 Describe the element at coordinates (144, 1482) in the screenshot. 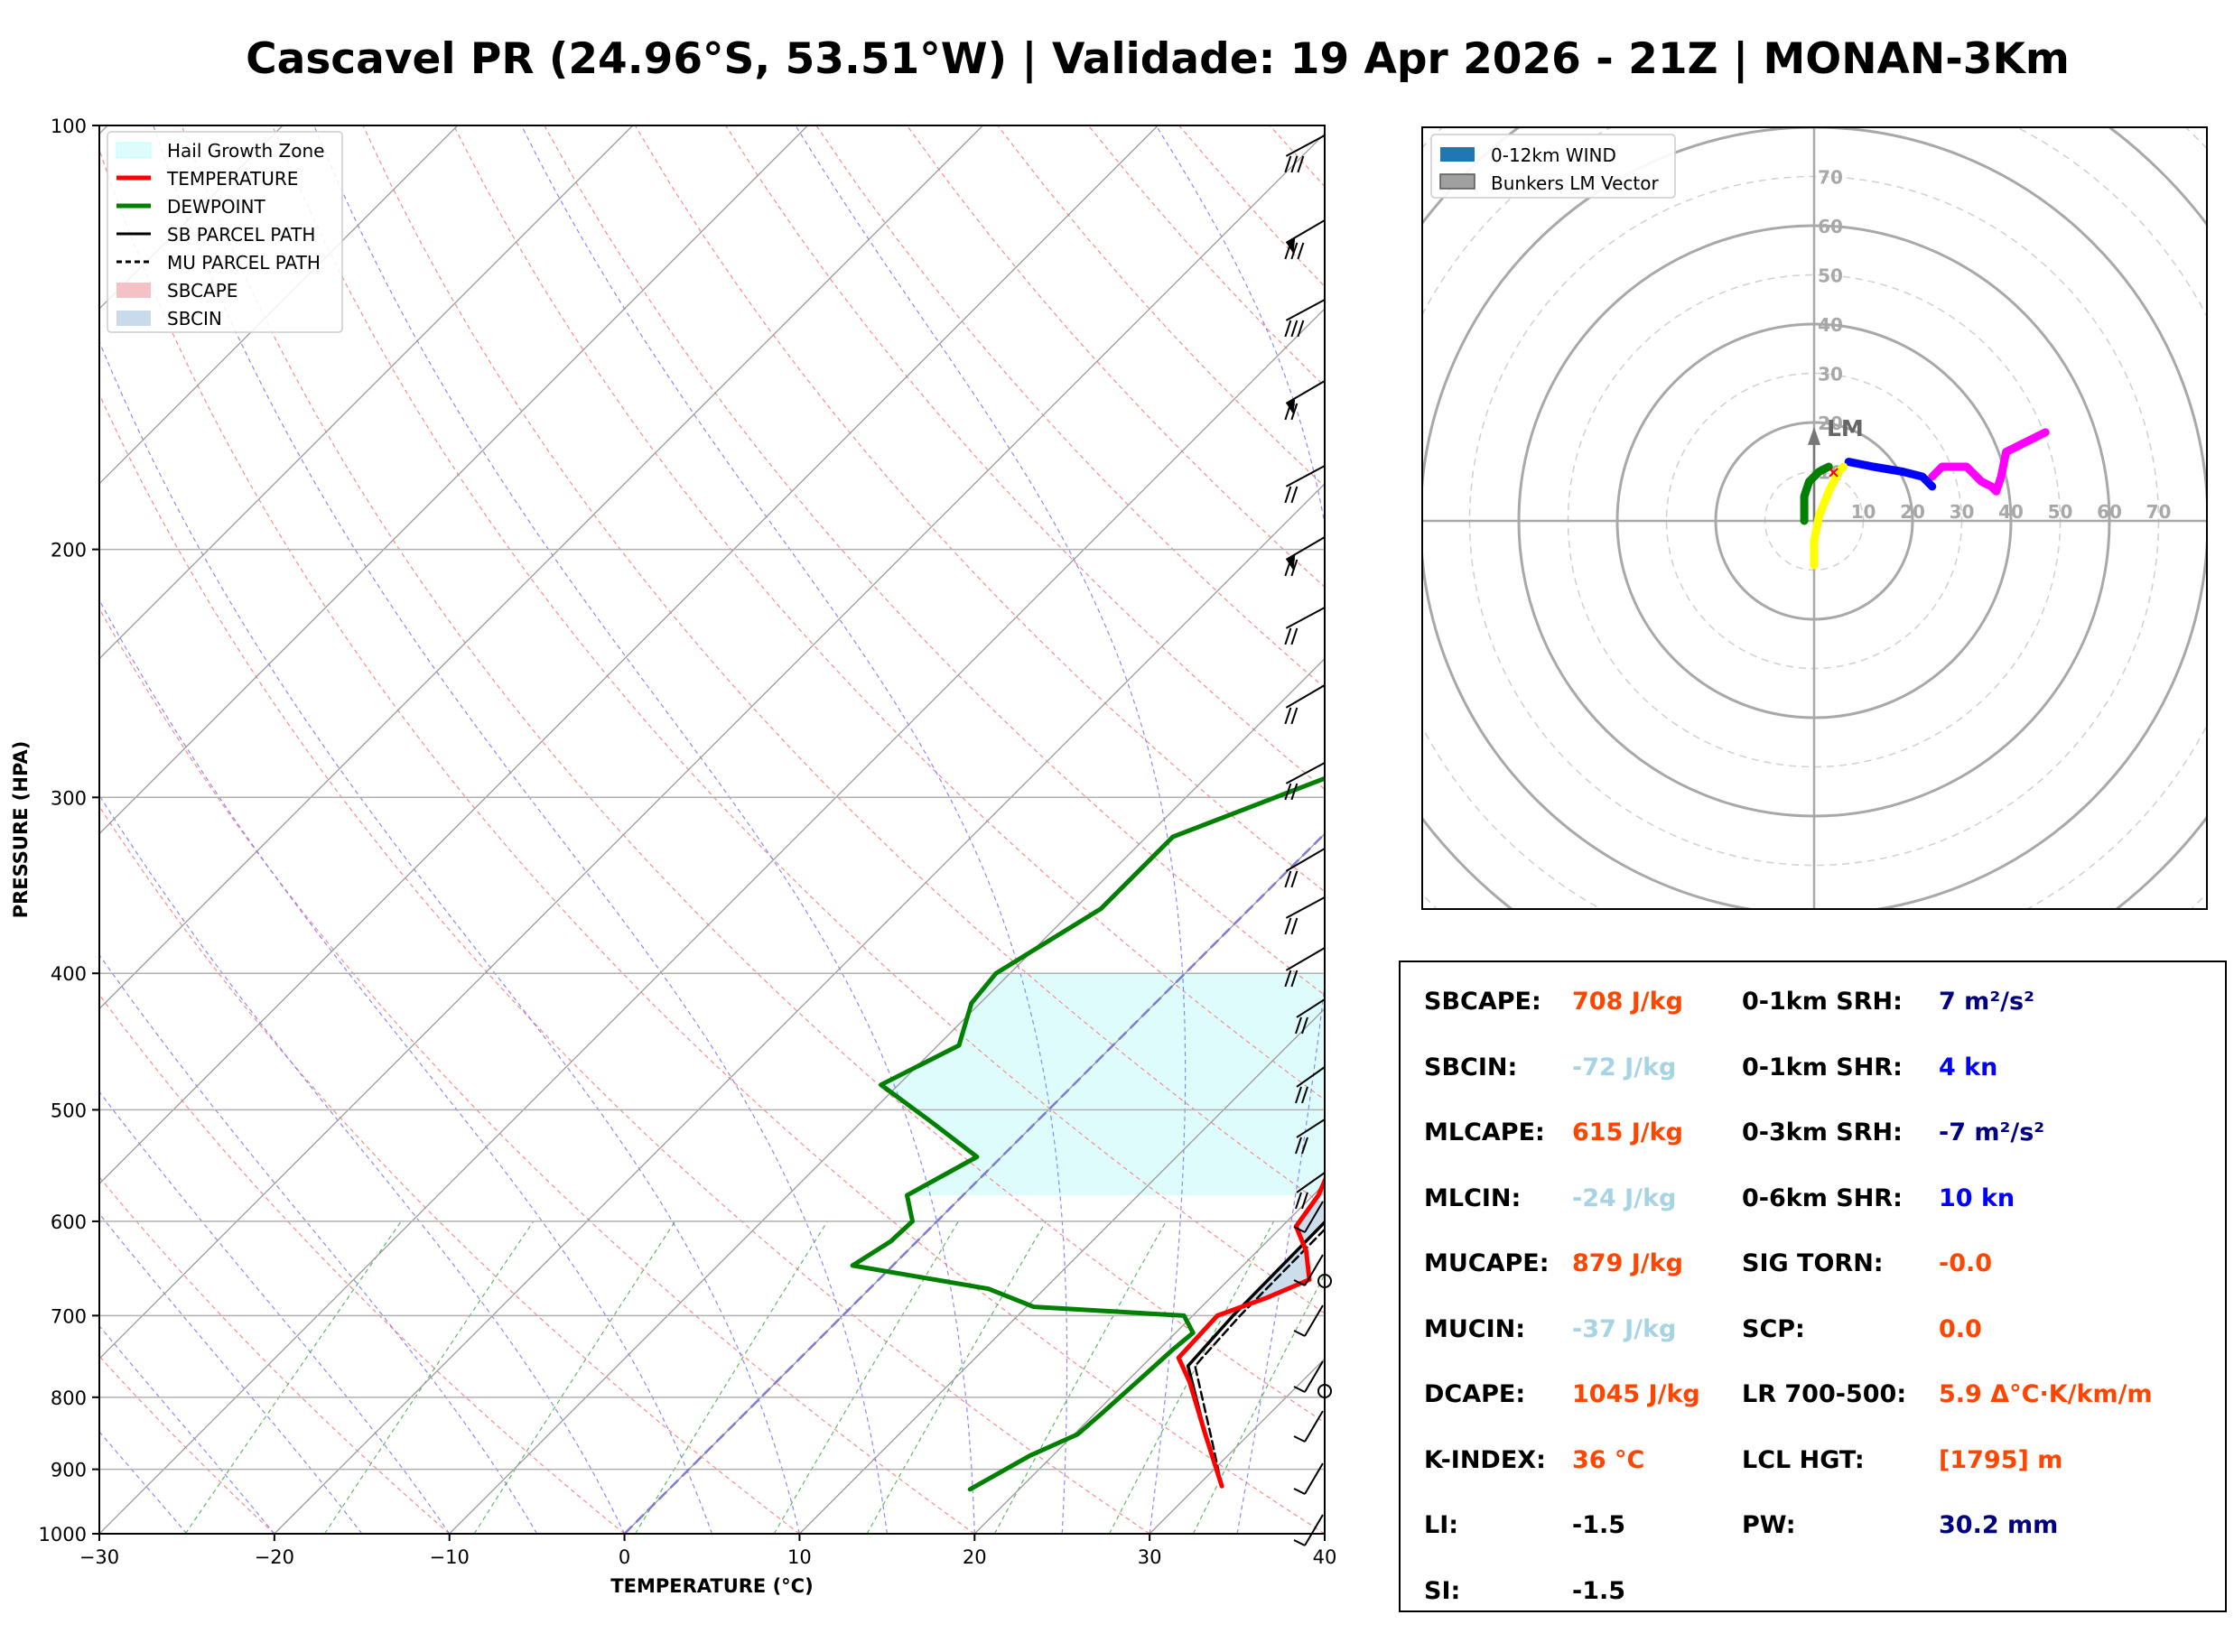

I see `moist-adiabat` at that location.